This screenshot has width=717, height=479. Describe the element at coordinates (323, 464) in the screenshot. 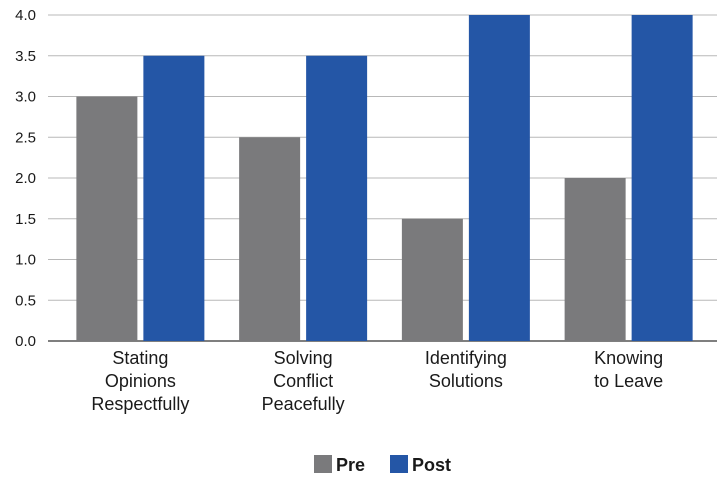

I see `legend-swatch-pre` at that location.